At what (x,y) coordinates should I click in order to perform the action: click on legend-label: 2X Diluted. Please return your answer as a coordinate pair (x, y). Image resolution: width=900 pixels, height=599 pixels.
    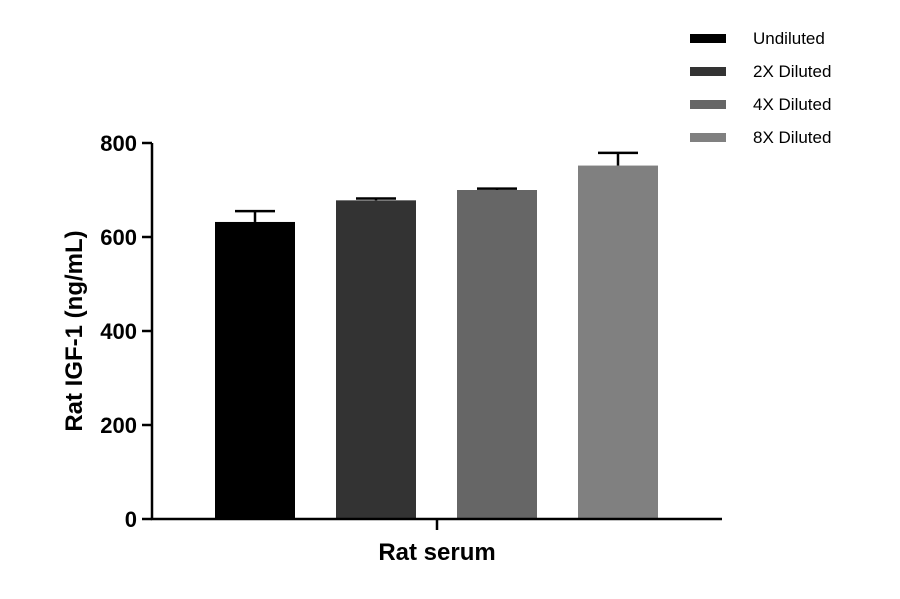
    Looking at the image, I should click on (792, 71).